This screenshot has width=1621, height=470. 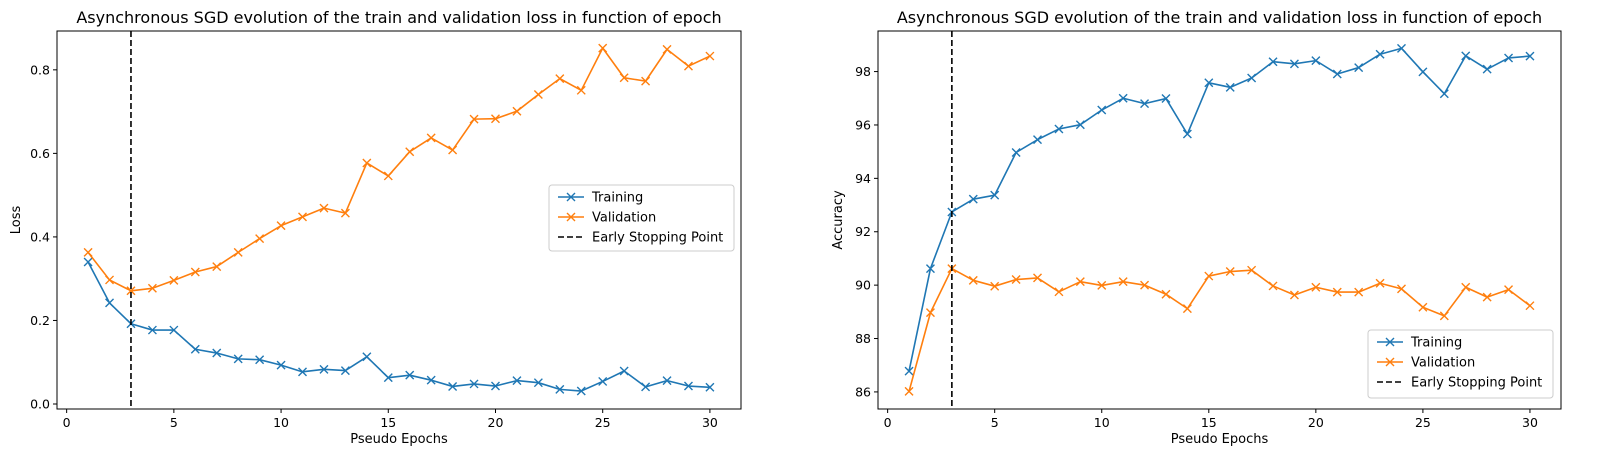 I want to click on series-line-training, so click(x=398, y=326).